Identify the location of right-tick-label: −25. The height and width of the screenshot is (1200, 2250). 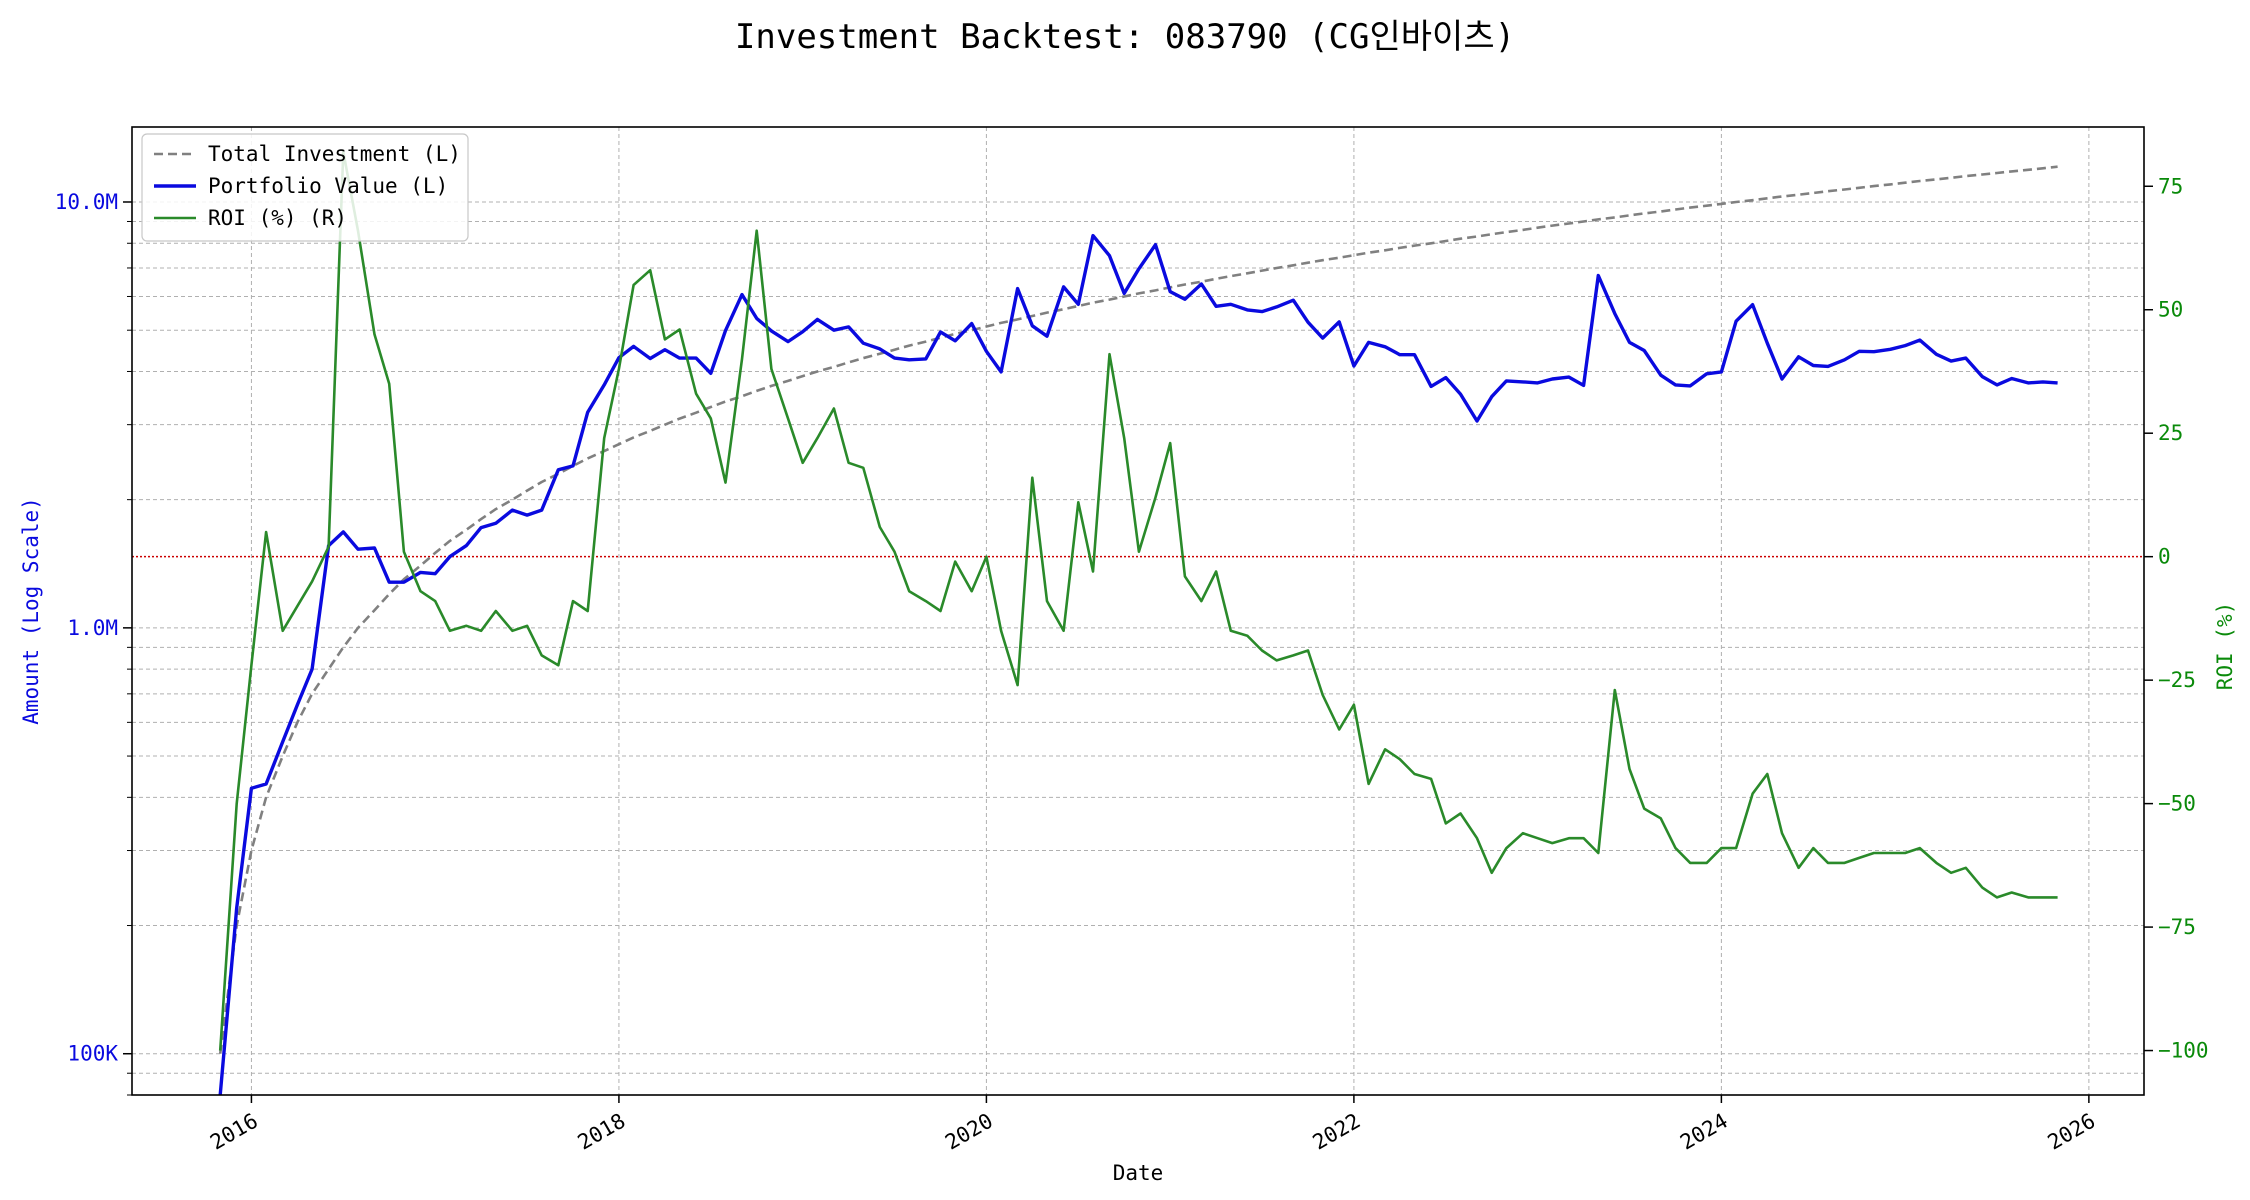
(2177, 680).